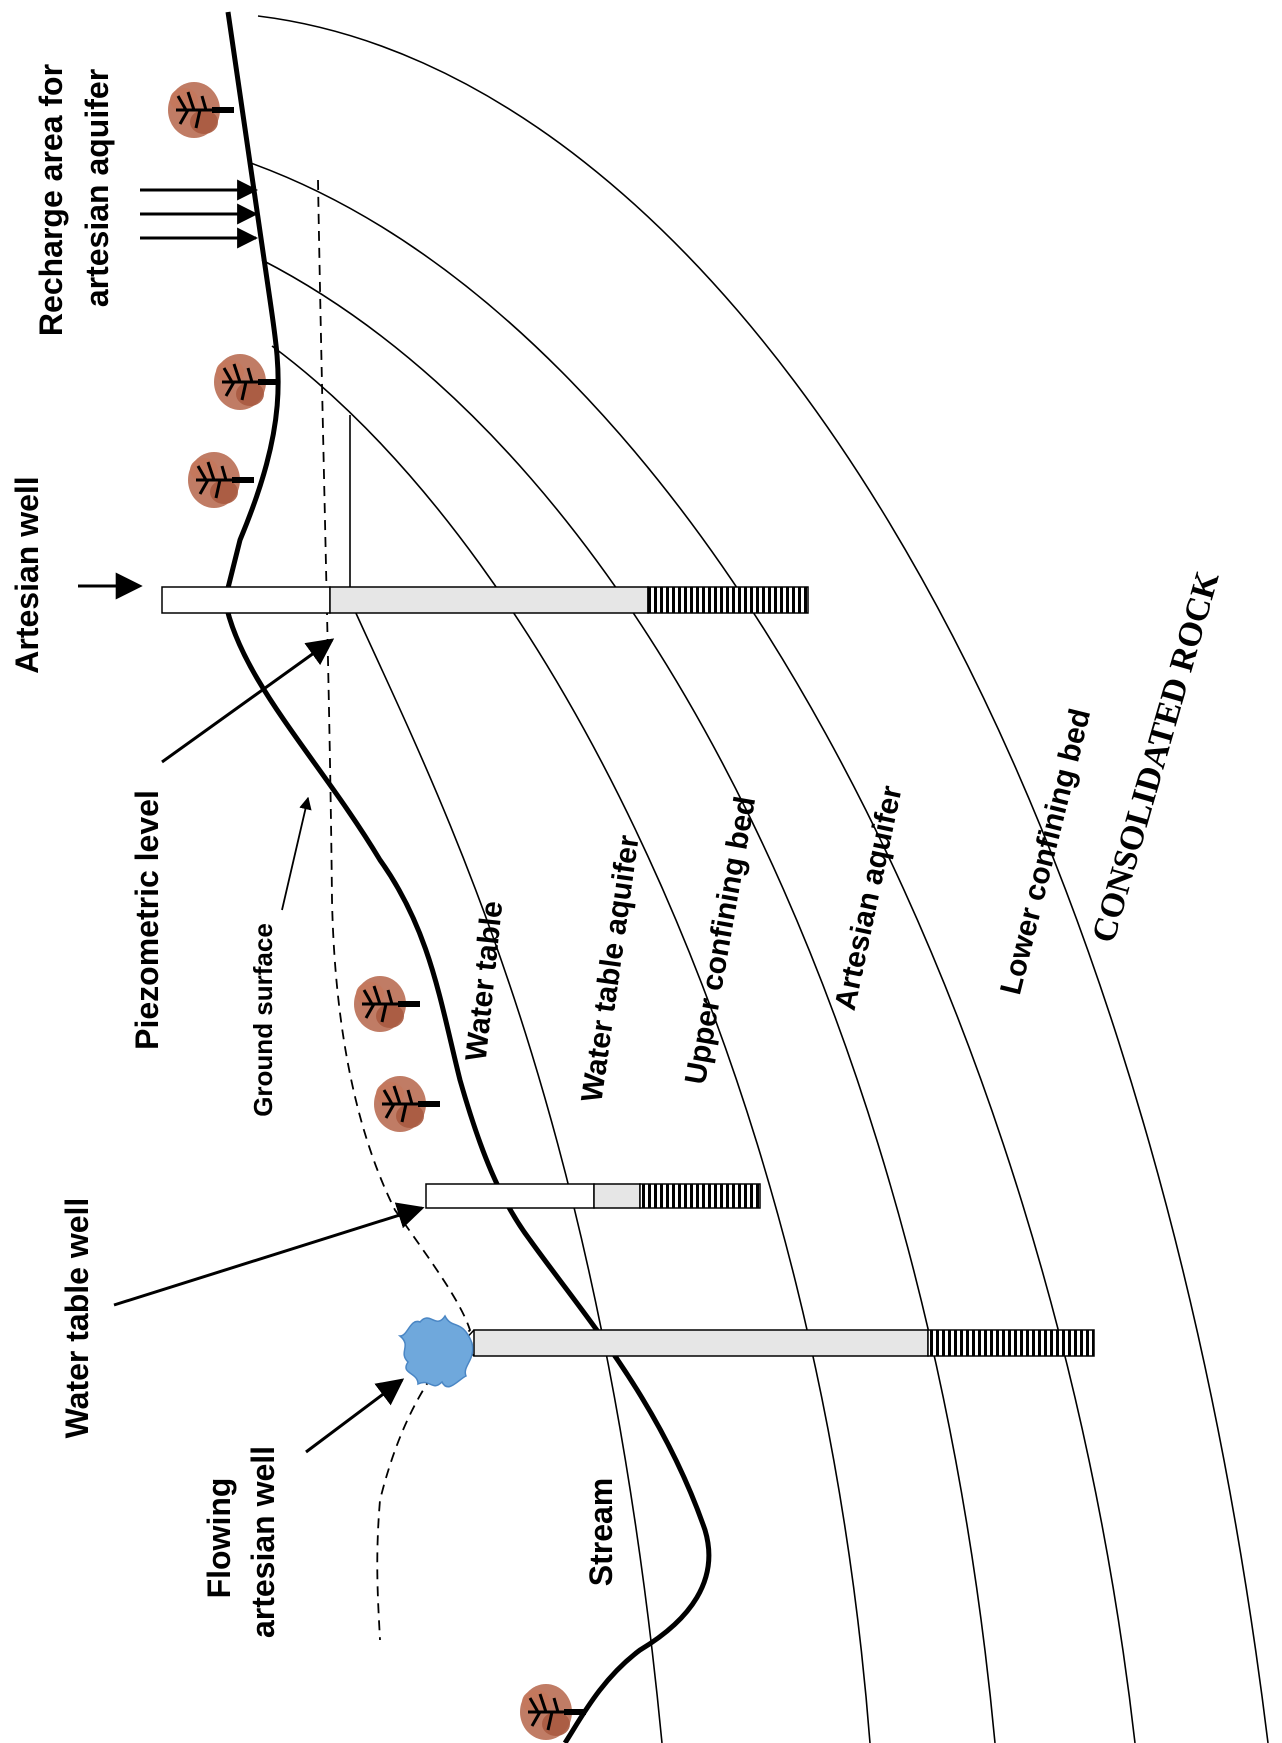 The width and height of the screenshot is (1282, 1743). What do you see at coordinates (869, 898) in the screenshot?
I see `artesian-aquifer-label: Artesian aquifer` at bounding box center [869, 898].